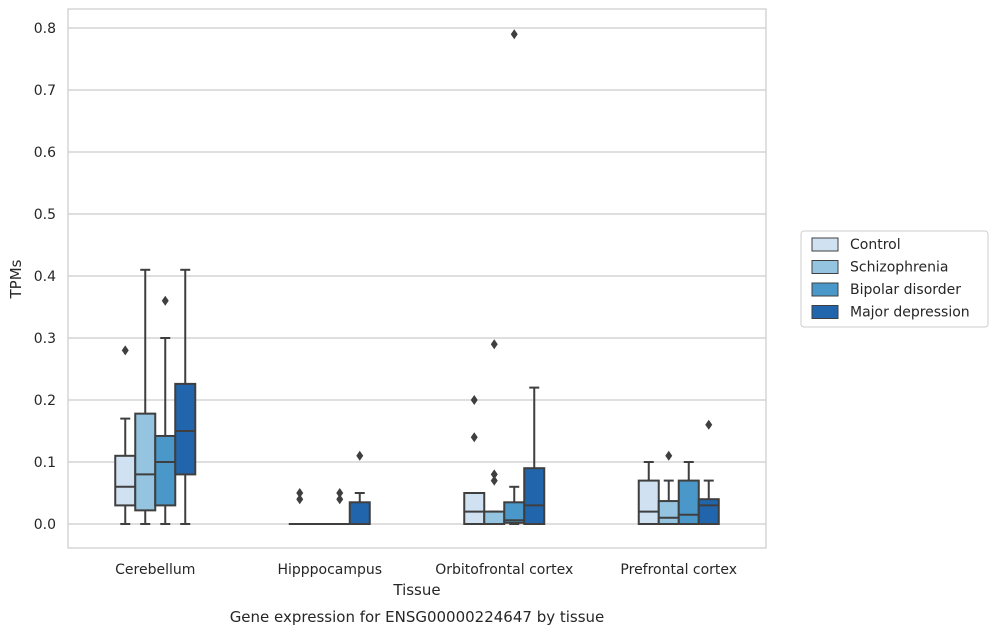  Describe the element at coordinates (910, 313) in the screenshot. I see `legend-label: Major depression` at that location.